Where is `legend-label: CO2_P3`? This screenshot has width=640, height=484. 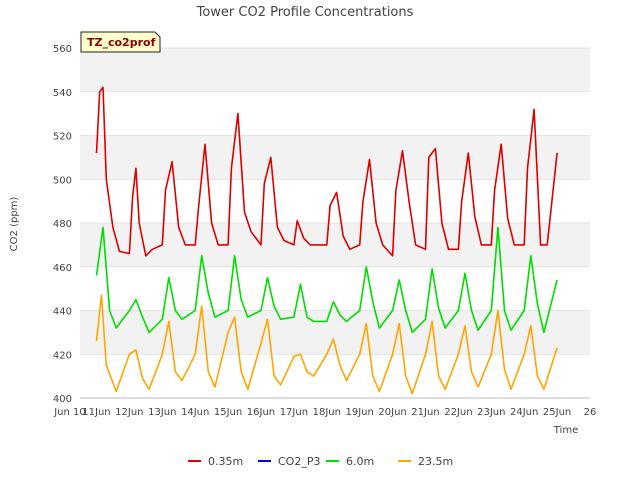
legend-label: CO2_P3 is located at coordinates (299, 461).